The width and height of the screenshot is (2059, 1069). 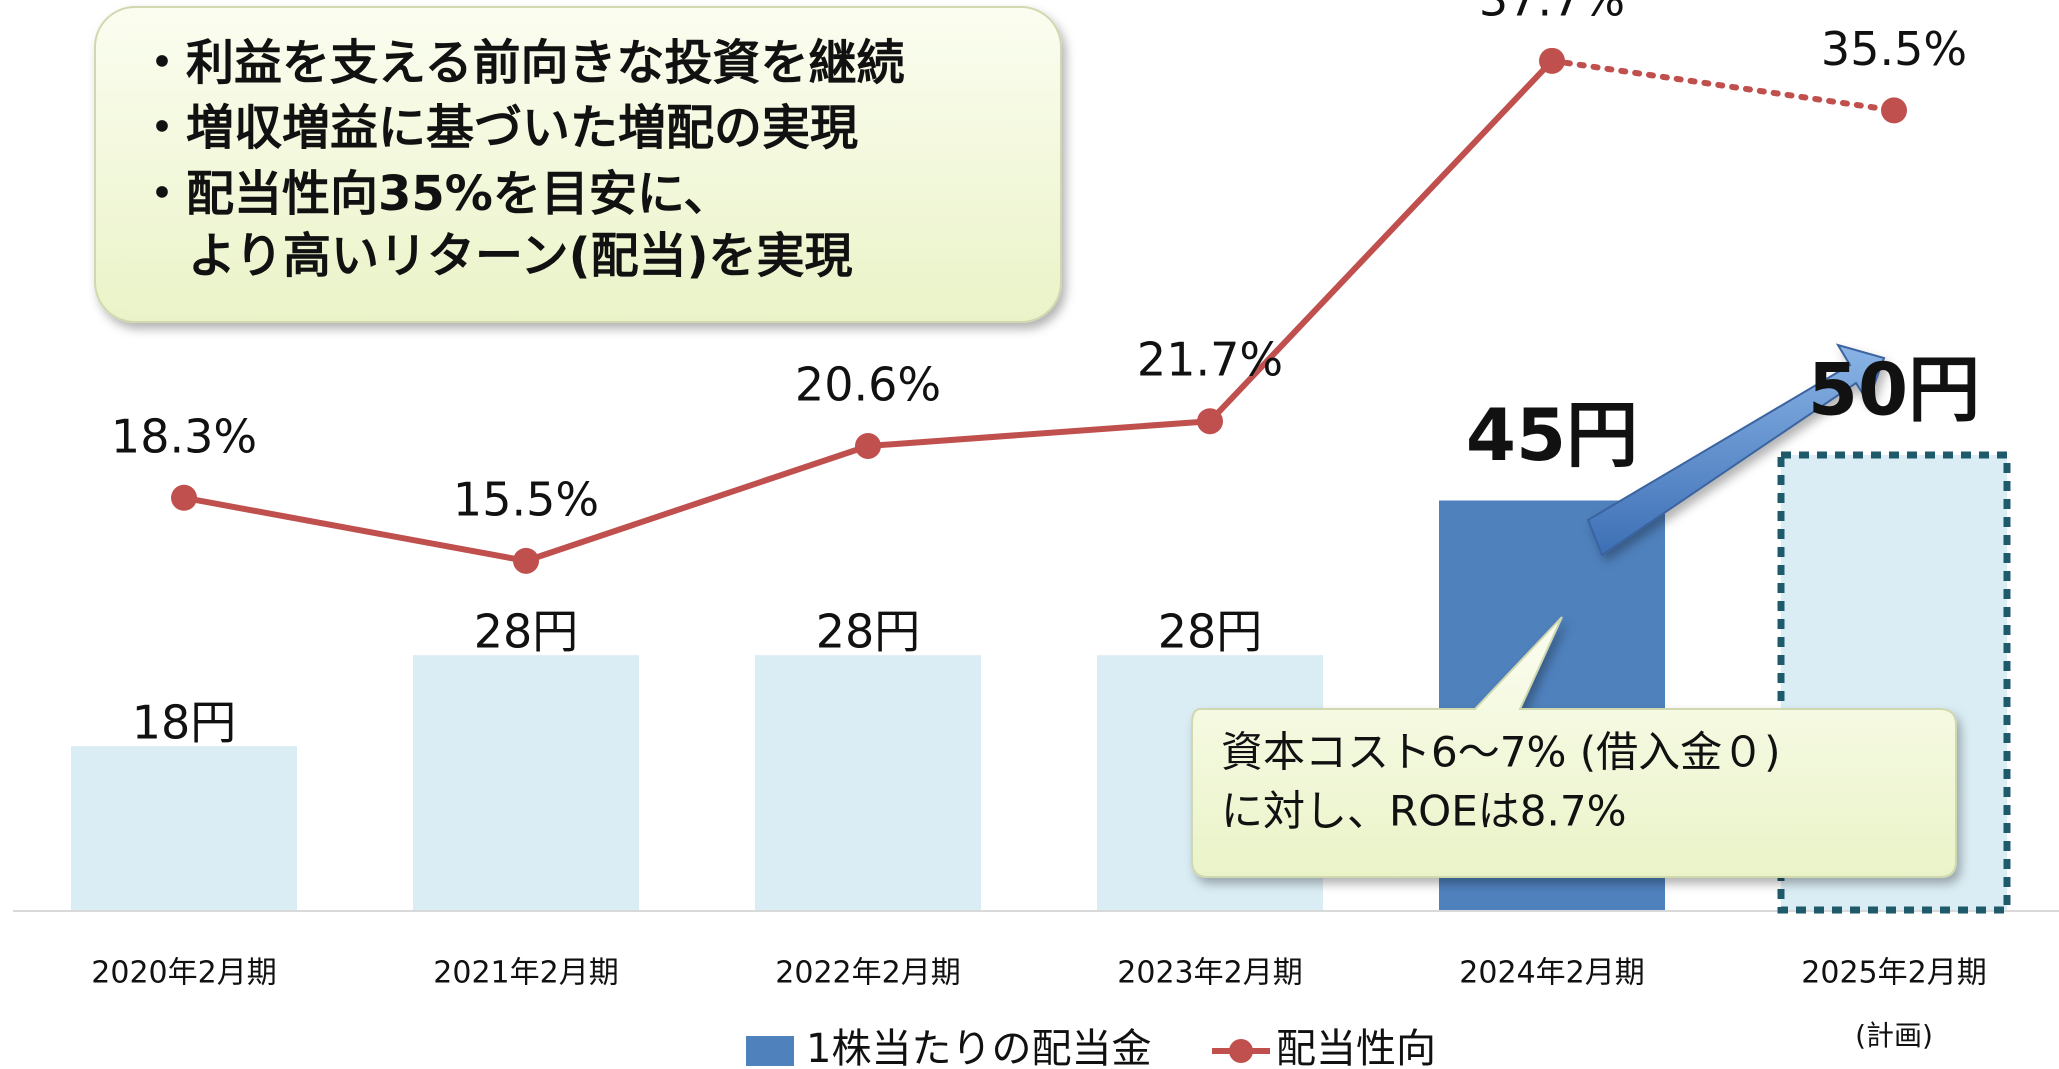 I want to click on legend-label: 1株当たりの配当金, so click(x=978, y=1047).